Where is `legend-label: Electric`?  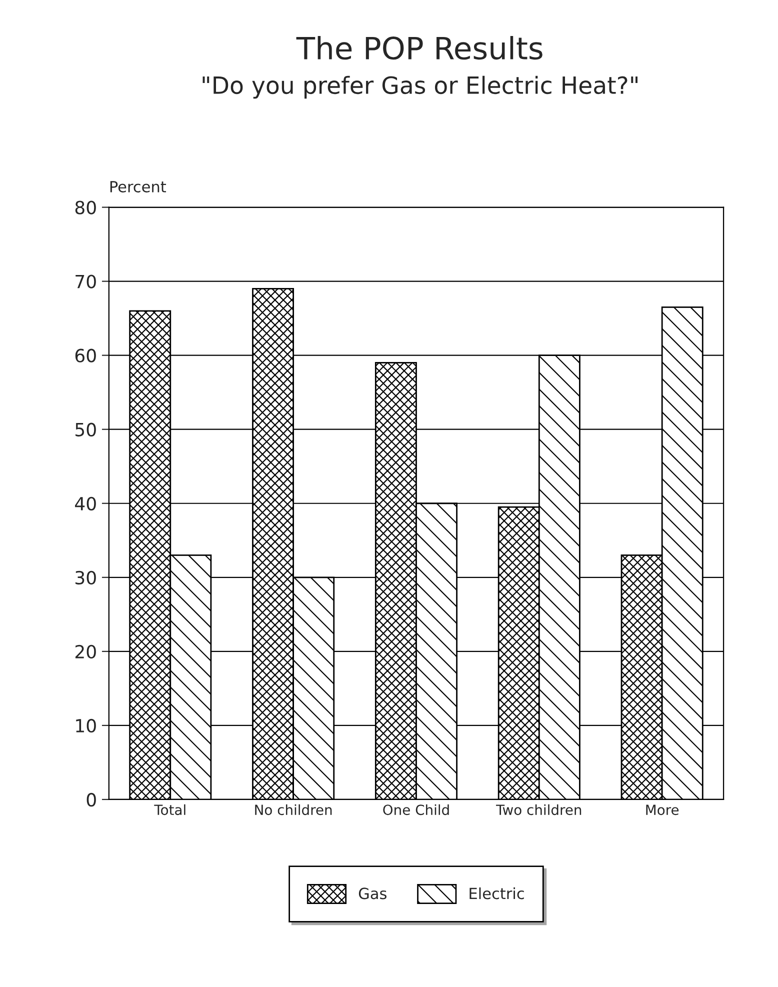 legend-label: Electric is located at coordinates (497, 893).